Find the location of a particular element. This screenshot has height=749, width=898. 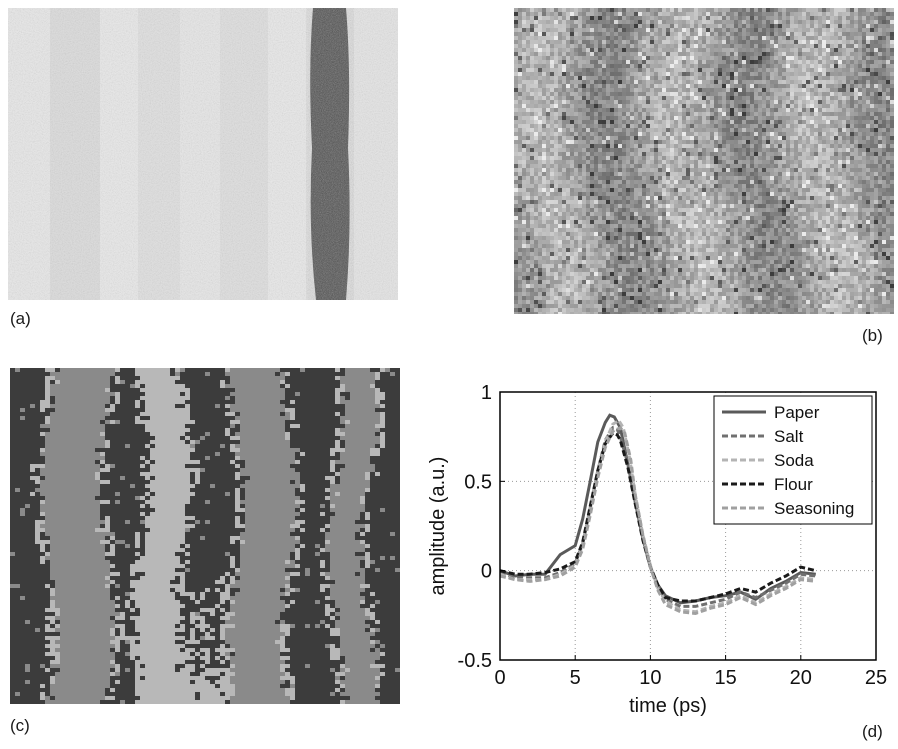

y-tick-label: 0.5 is located at coordinates (478, 482).